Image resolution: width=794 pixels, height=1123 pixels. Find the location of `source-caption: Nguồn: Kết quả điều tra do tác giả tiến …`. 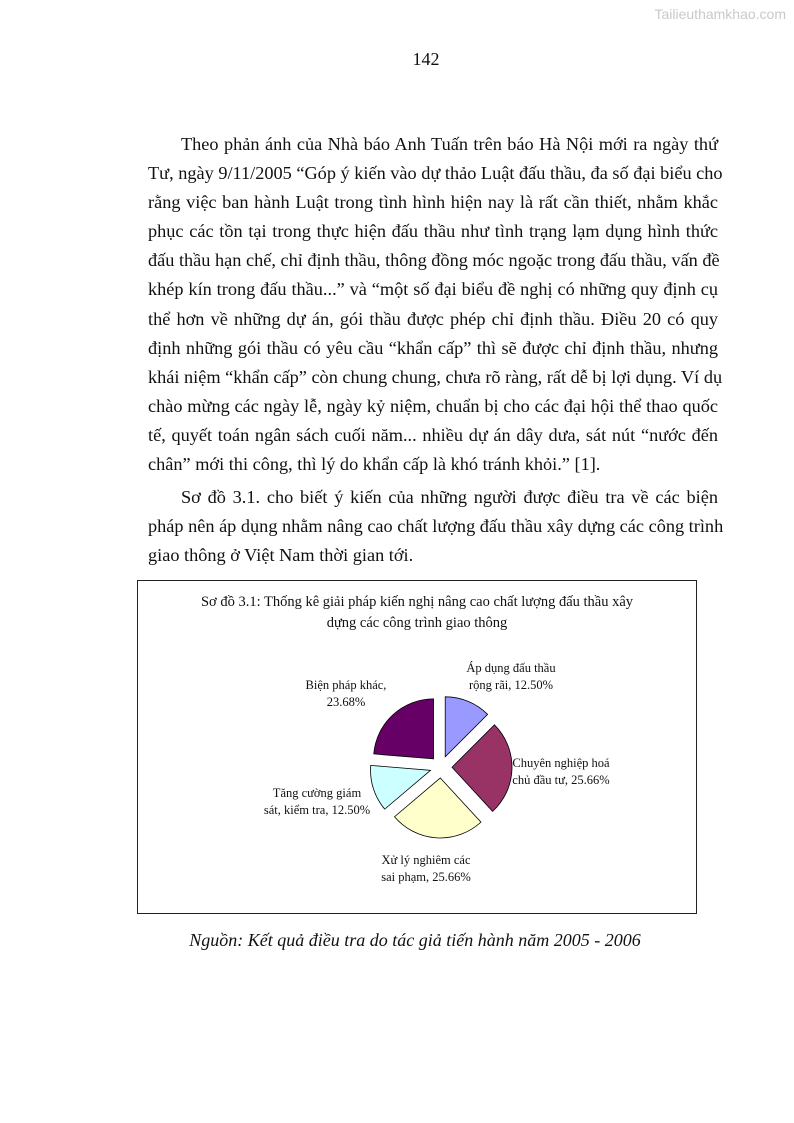

source-caption: Nguồn: Kết quả điều tra do tác giả tiến … is located at coordinates (415, 940).